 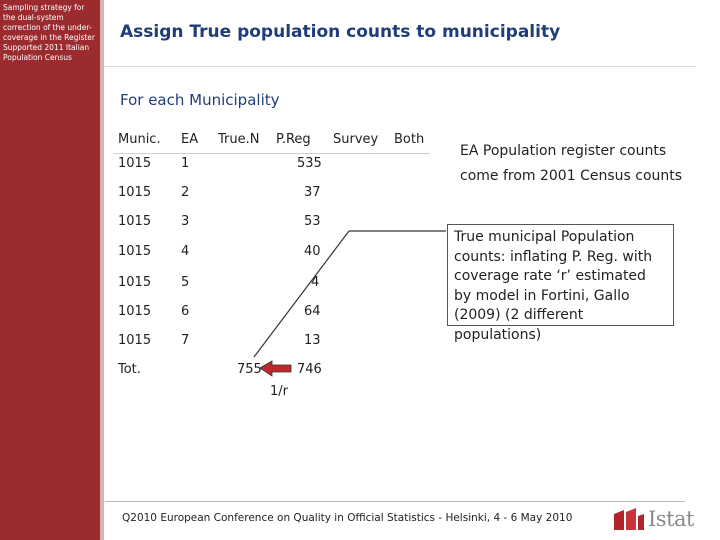 I want to click on istat-logo-icon, so click(x=629, y=519).